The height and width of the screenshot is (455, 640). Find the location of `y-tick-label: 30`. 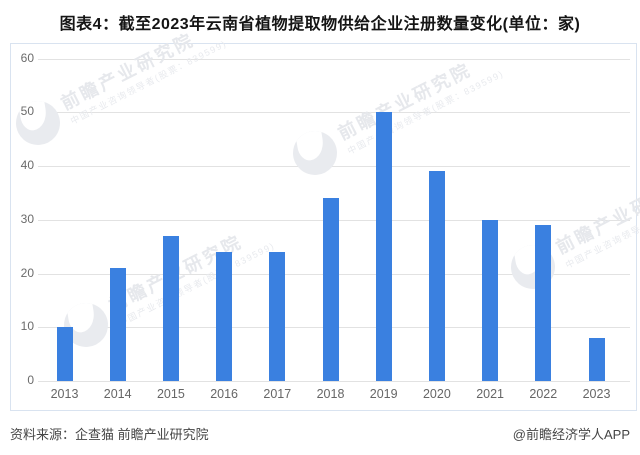

y-tick-label: 30 is located at coordinates (27, 218).